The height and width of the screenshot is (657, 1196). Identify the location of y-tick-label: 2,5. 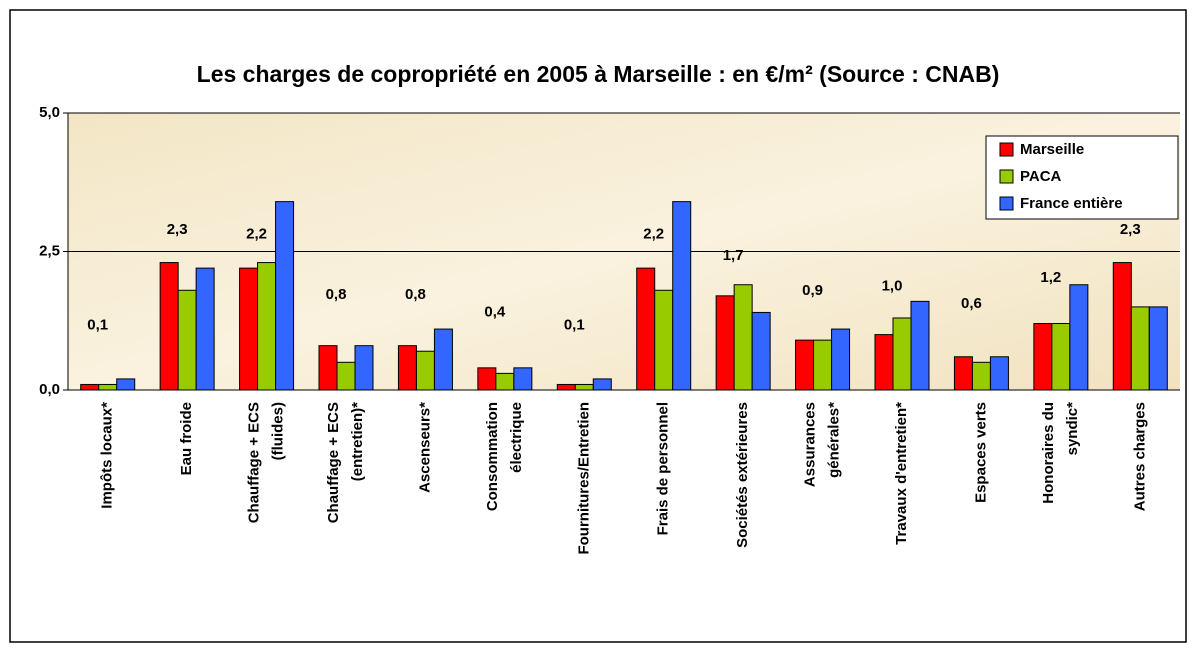
(49, 250).